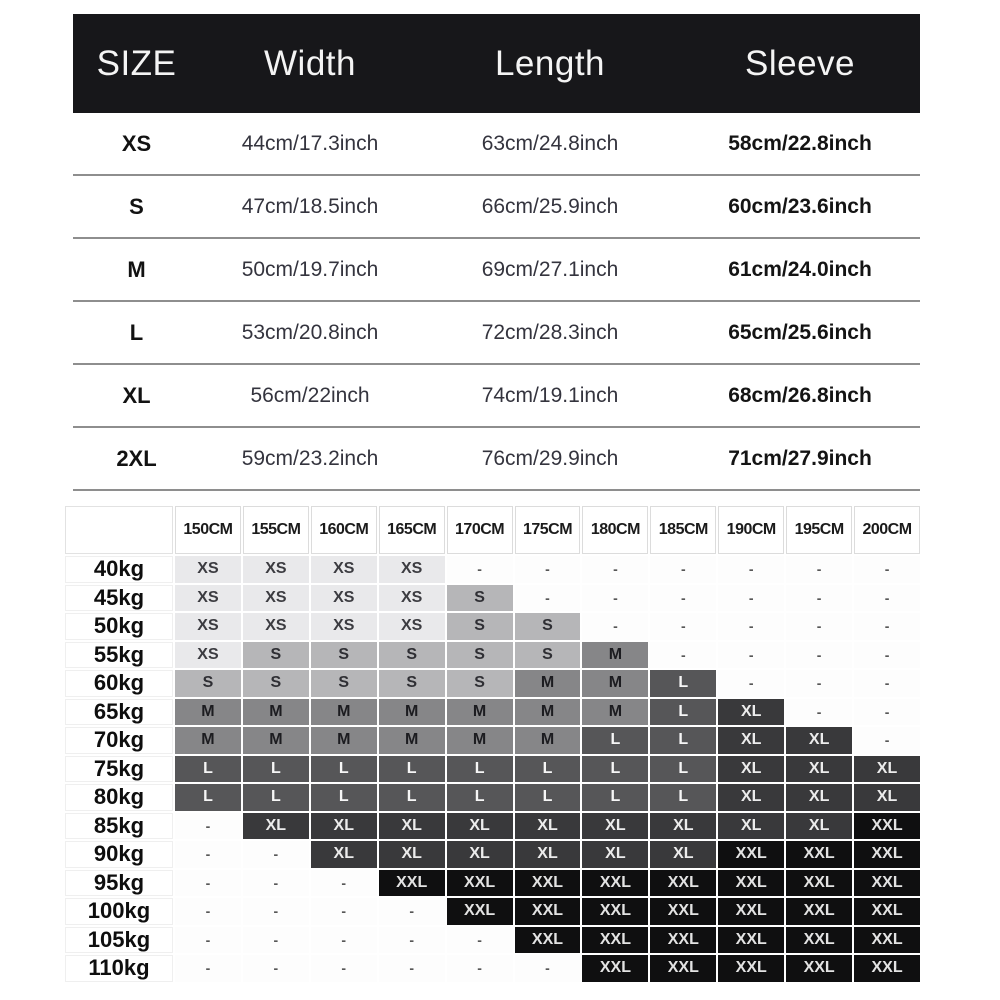  What do you see at coordinates (343, 530) in the screenshot?
I see `matrix-height-header: 160CM` at bounding box center [343, 530].